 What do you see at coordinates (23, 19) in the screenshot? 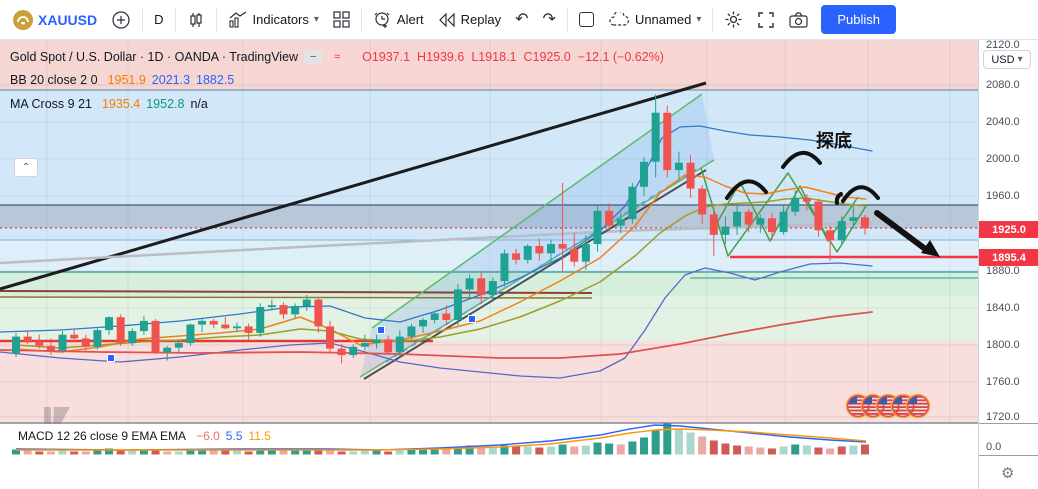
I see `symbol-logo-icon` at bounding box center [23, 19].